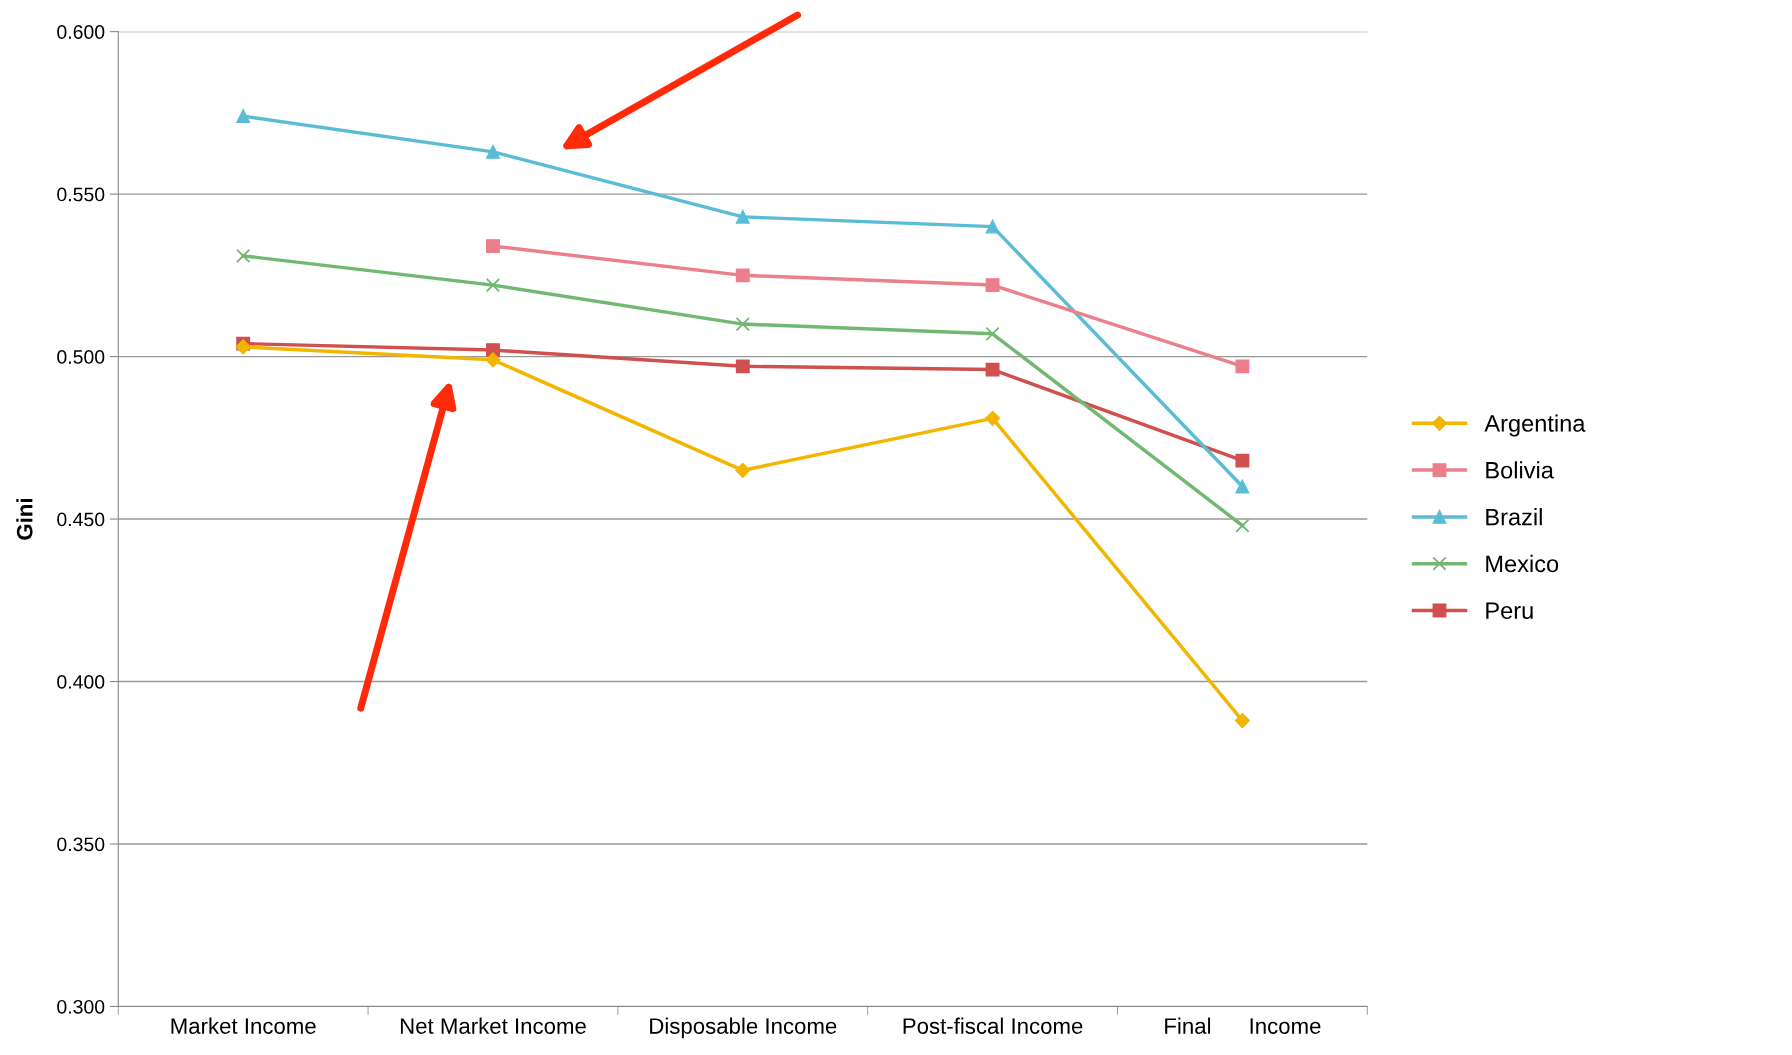 The width and height of the screenshot is (1792, 1055). I want to click on x-tick-label: Post-fiscal Income, so click(993, 1025).